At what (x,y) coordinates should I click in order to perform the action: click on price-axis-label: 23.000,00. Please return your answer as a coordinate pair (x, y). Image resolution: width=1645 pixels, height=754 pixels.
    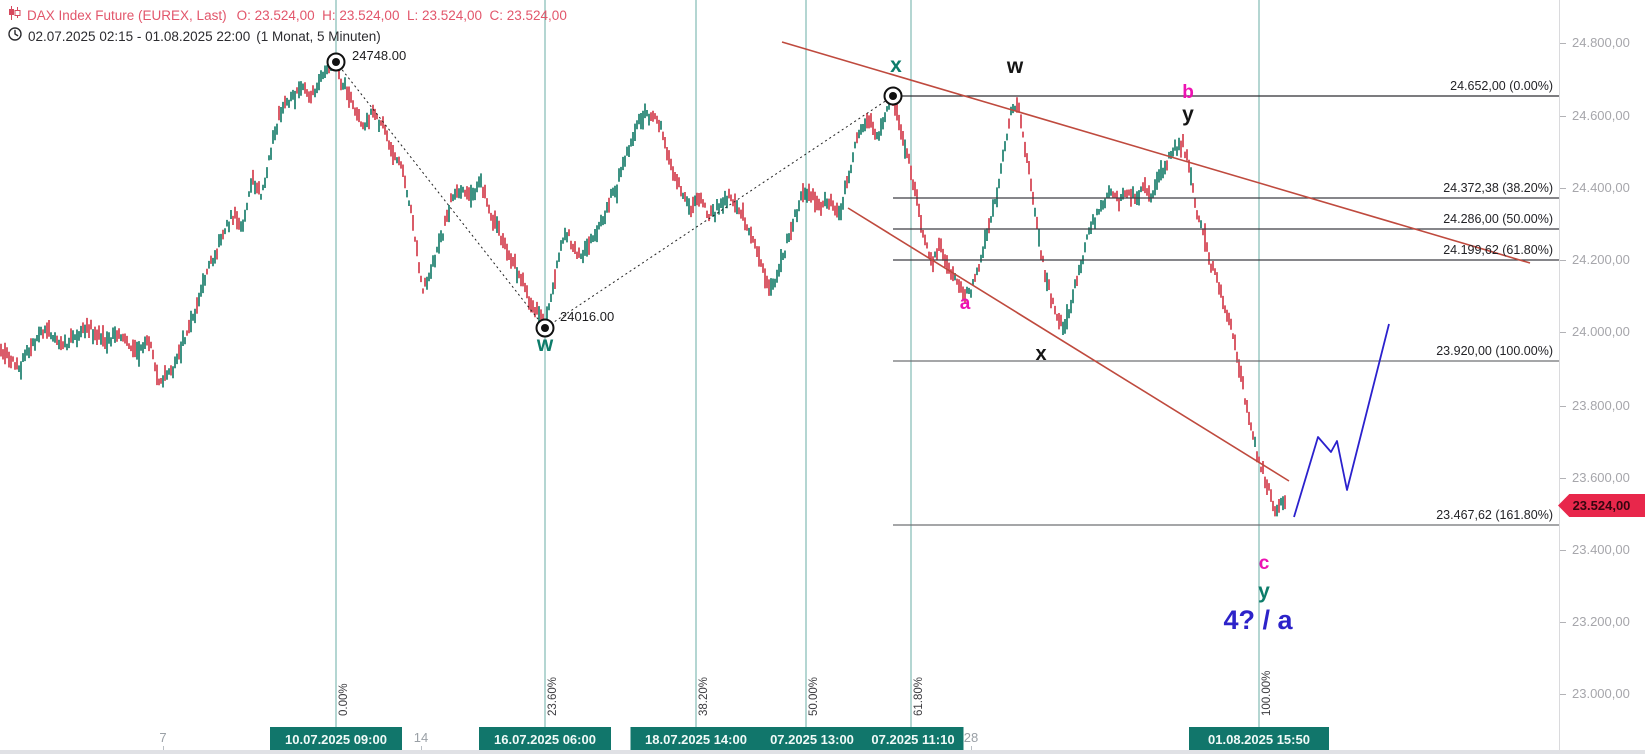
    Looking at the image, I should click on (1601, 693).